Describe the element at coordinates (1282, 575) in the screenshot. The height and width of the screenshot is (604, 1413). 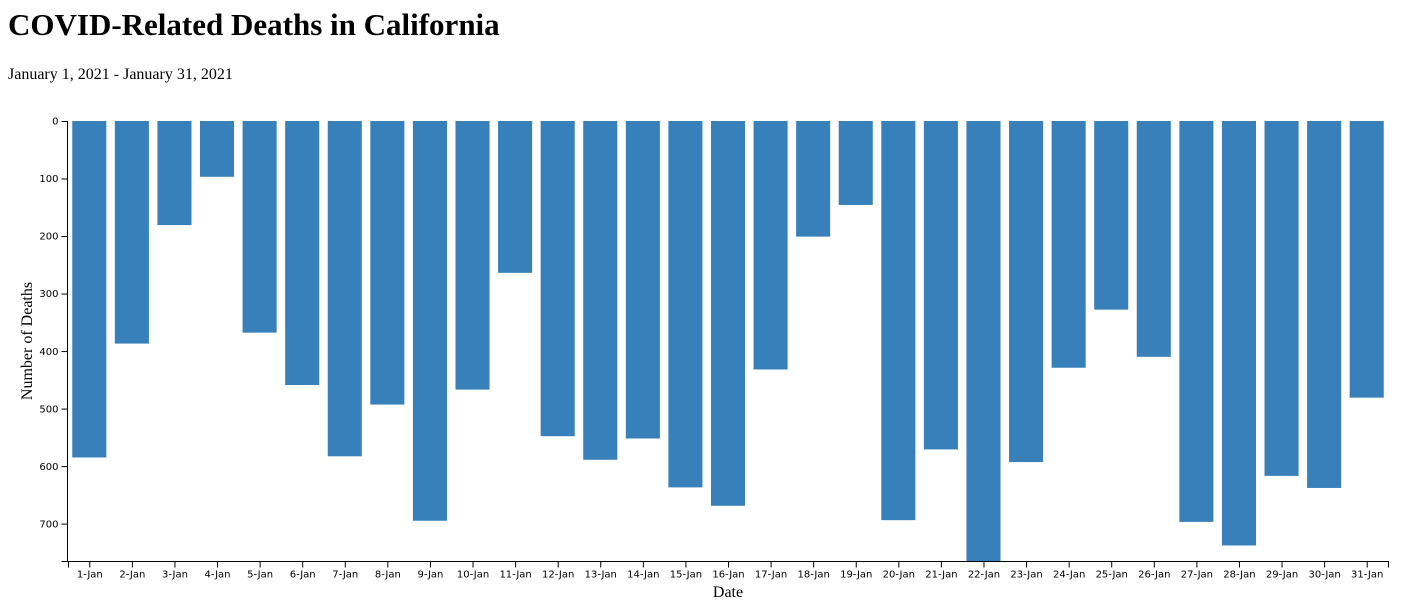
I see `x-tick-label: 29-Jan` at that location.